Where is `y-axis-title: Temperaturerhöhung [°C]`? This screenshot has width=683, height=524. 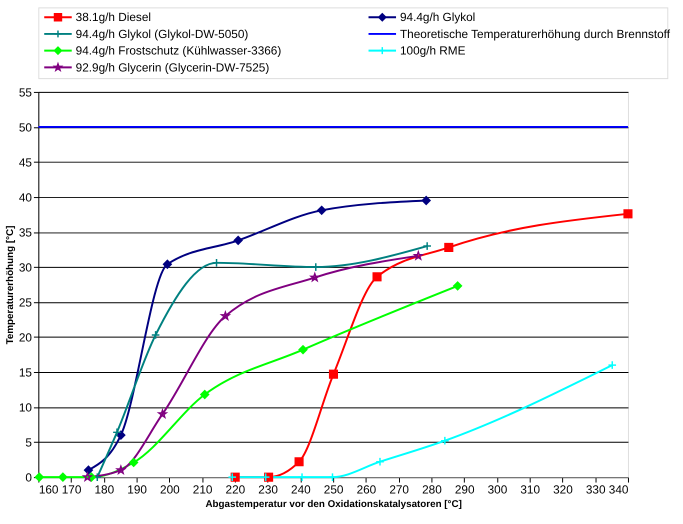
y-axis-title: Temperaturerhöhung [°C] is located at coordinates (10, 285).